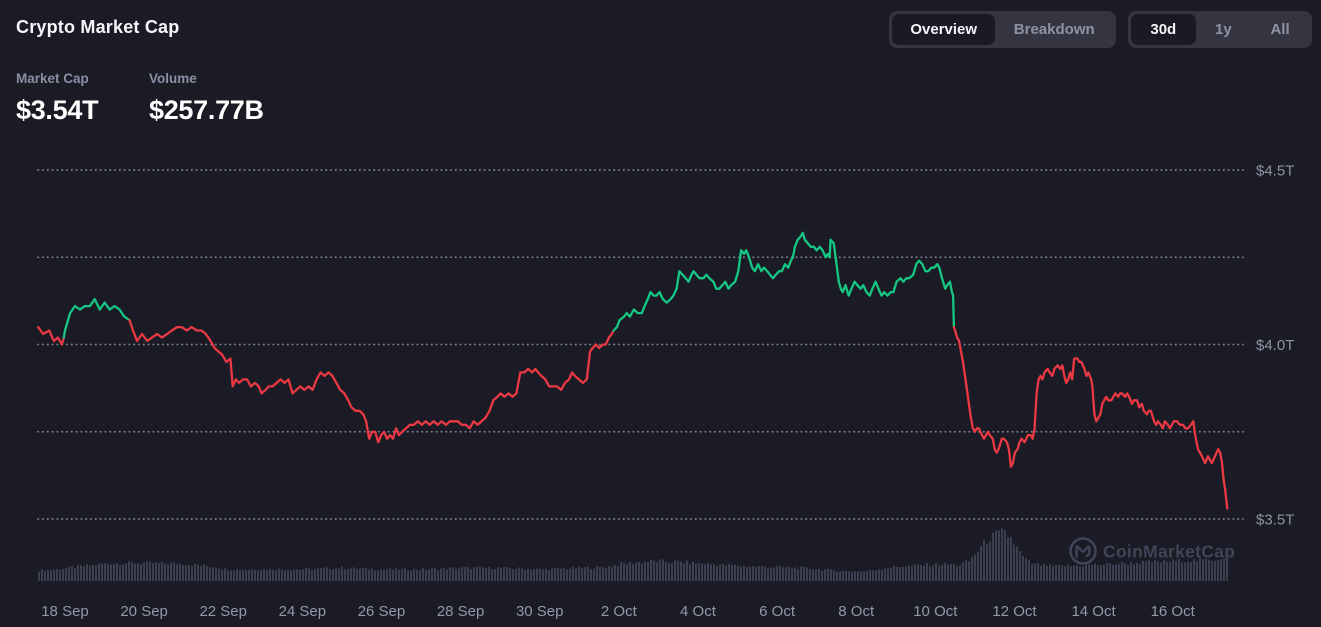 Image resolution: width=1321 pixels, height=627 pixels. I want to click on x-axis-tick-label: 14 Oct, so click(1093, 611).